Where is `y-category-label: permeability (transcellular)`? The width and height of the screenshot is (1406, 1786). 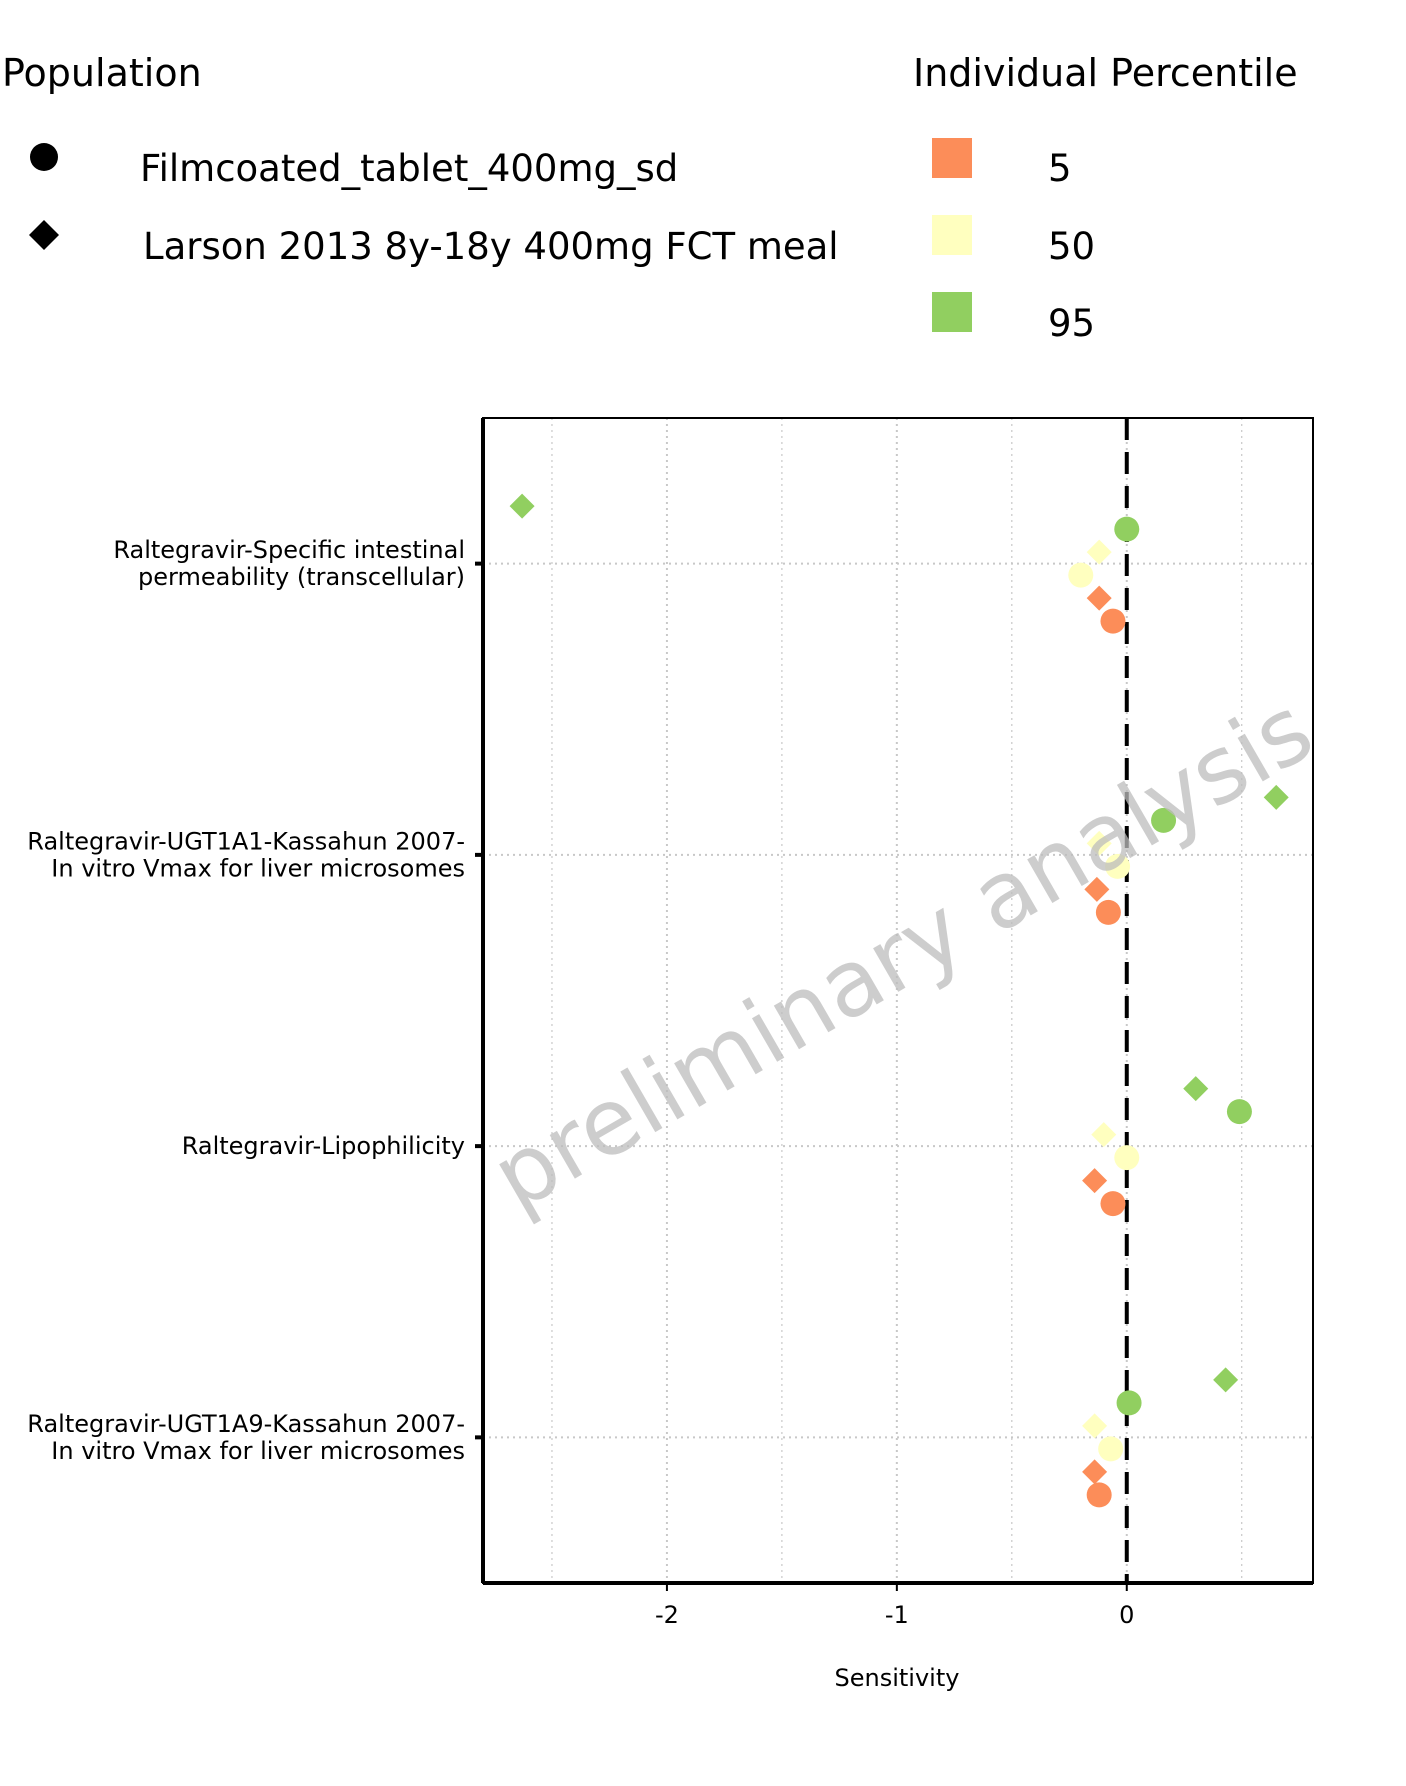
y-category-label: permeability (transcellular) is located at coordinates (301, 577).